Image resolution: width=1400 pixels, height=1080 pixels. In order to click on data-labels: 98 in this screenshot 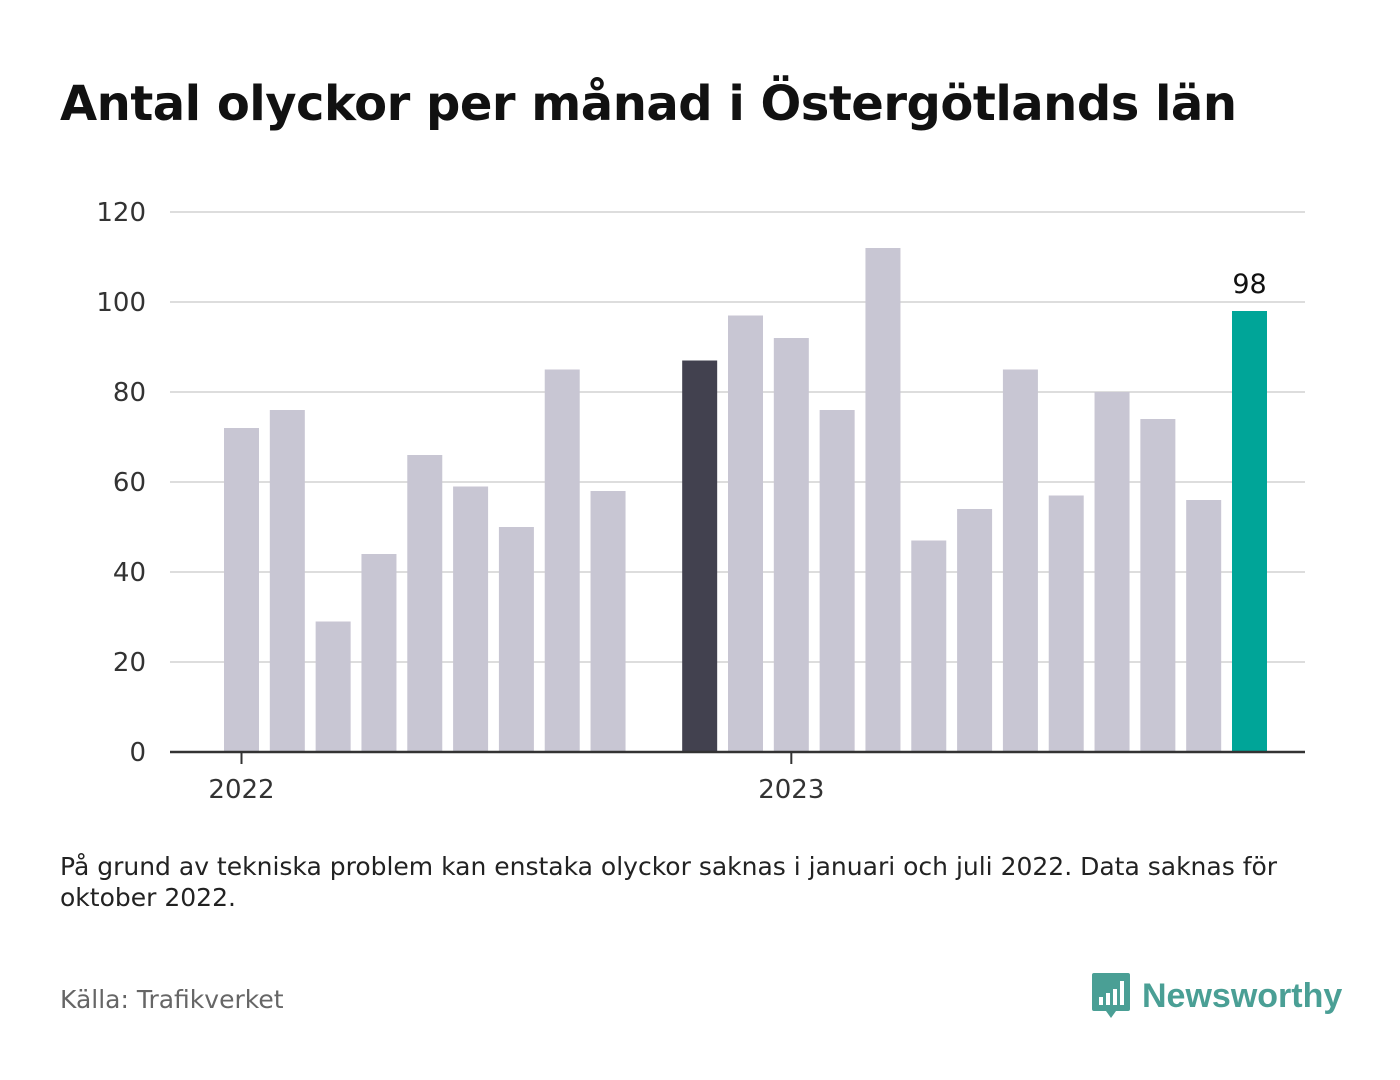, I will do `click(1249, 284)`.